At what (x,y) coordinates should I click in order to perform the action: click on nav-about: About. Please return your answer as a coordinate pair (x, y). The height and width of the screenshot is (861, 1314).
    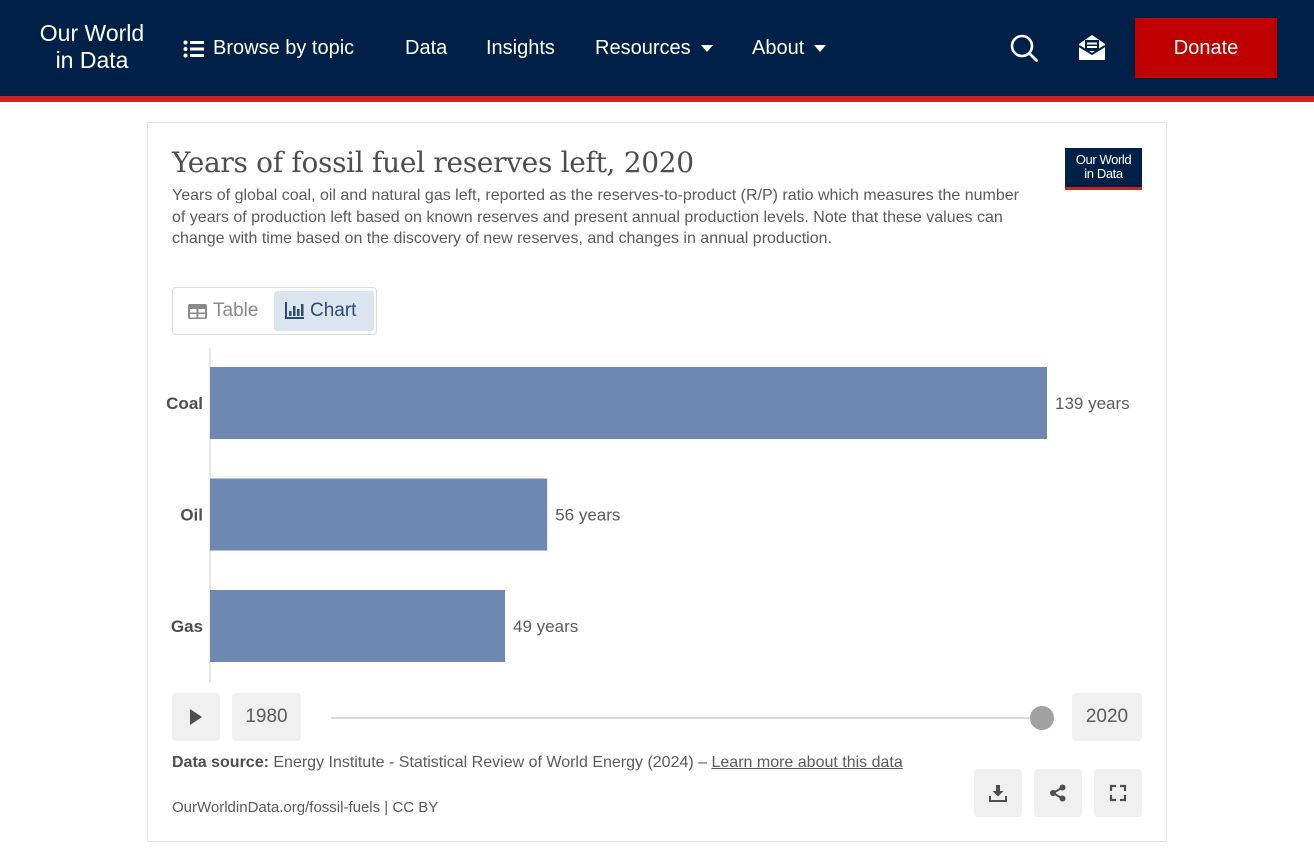
    Looking at the image, I should click on (789, 48).